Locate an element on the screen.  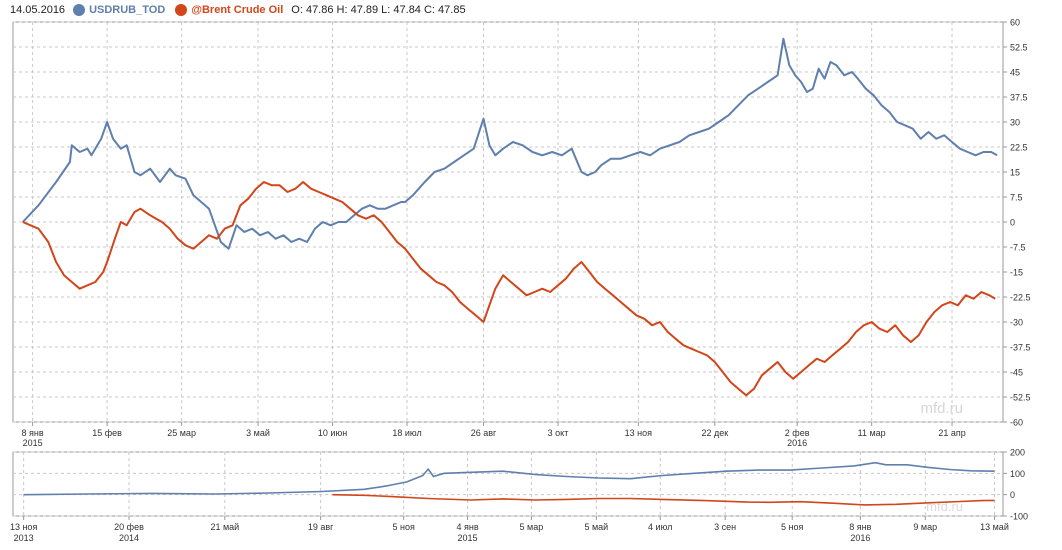
main-x-tick-label: 2 фев is located at coordinates (797, 433).